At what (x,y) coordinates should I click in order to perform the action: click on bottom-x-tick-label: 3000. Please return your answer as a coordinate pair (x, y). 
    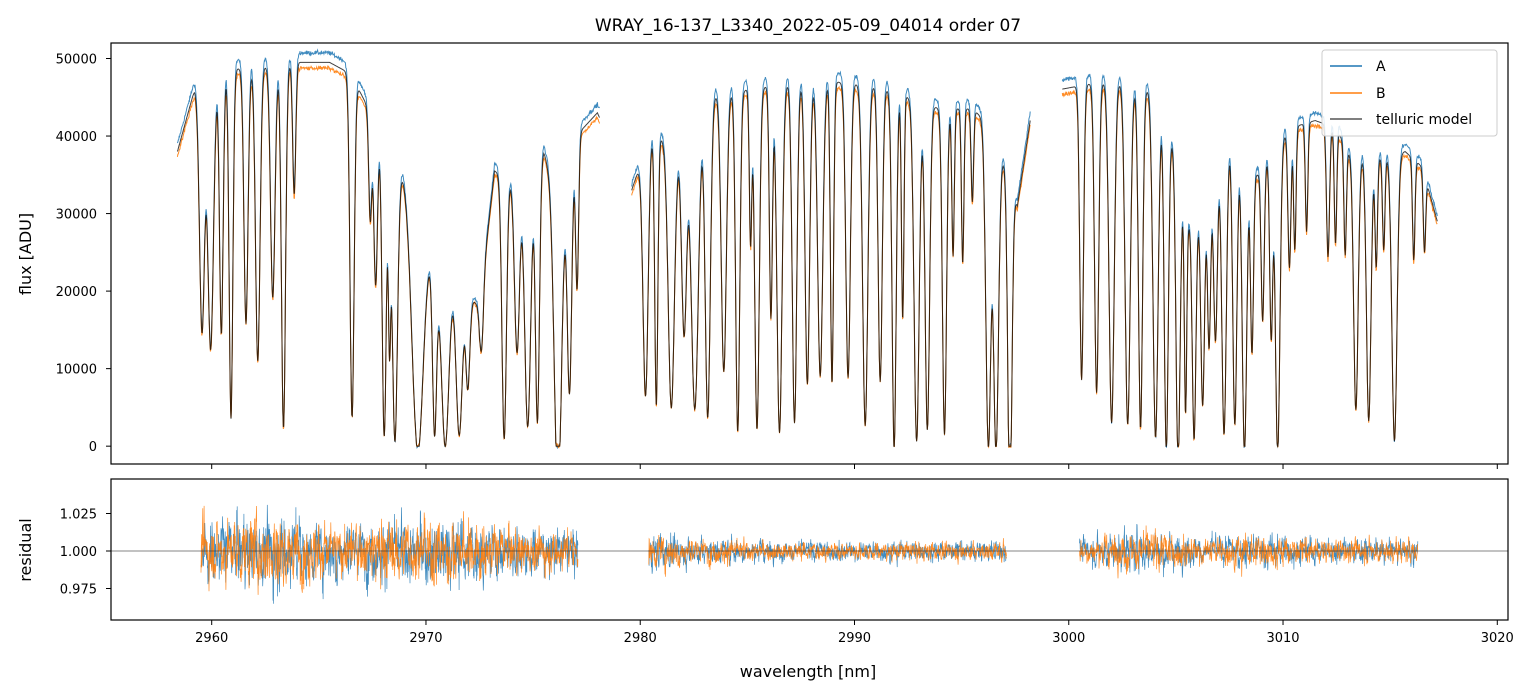
    Looking at the image, I should click on (1068, 638).